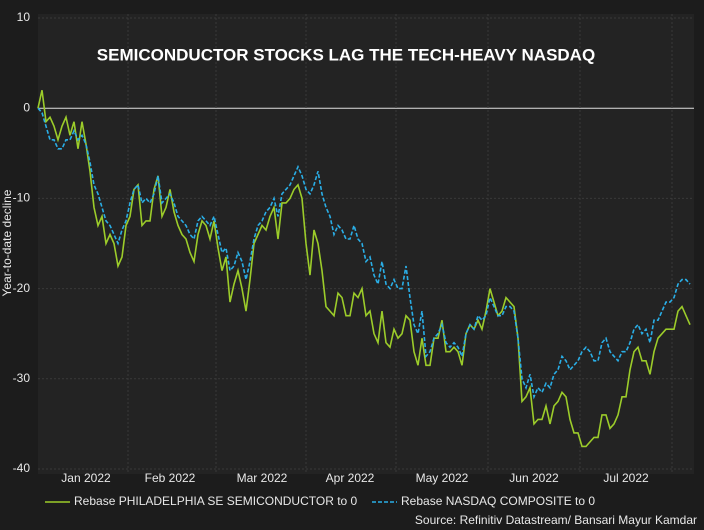 This screenshot has width=704, height=530. I want to click on y-axis-label: Year-to-date decline, so click(7, 242).